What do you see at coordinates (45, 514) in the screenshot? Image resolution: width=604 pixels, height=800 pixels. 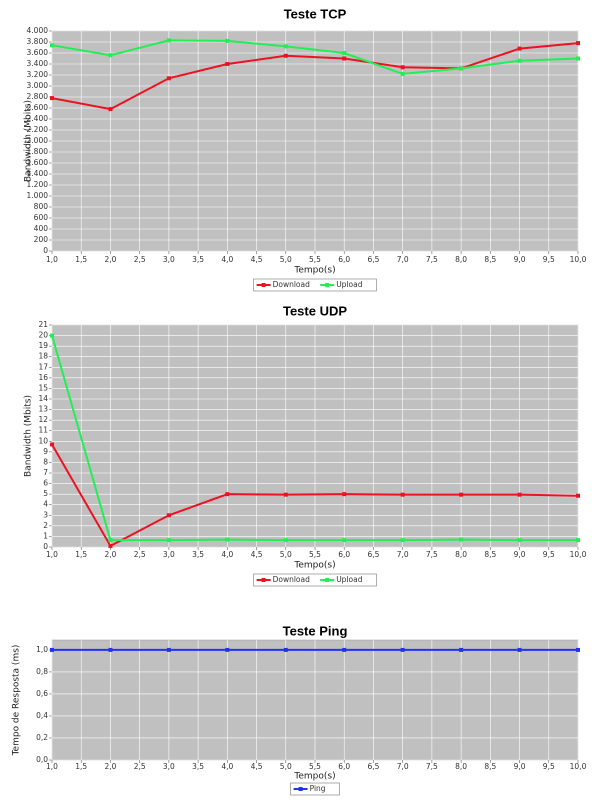 I see `y-tick-label: 3` at bounding box center [45, 514].